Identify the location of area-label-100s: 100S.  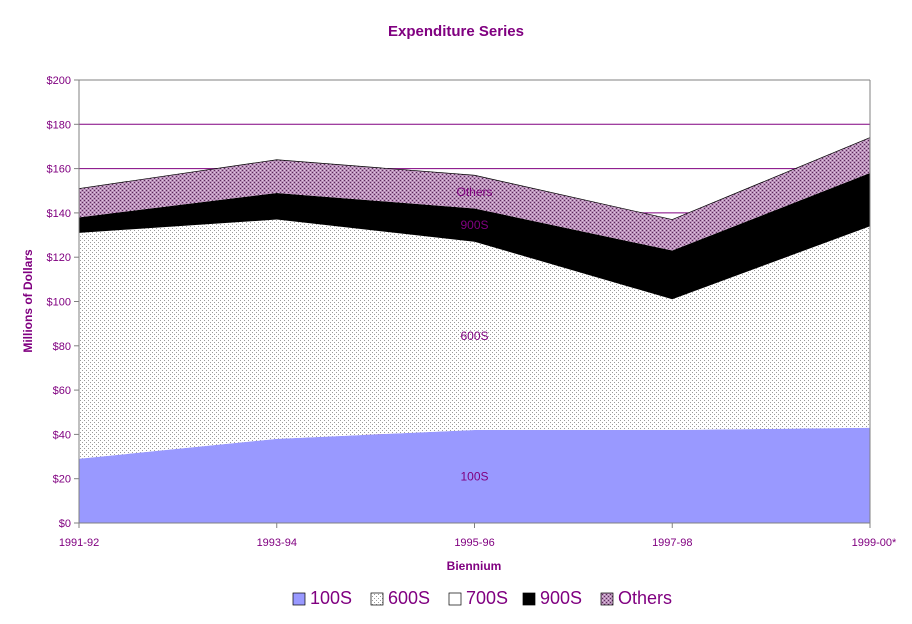
(474, 476).